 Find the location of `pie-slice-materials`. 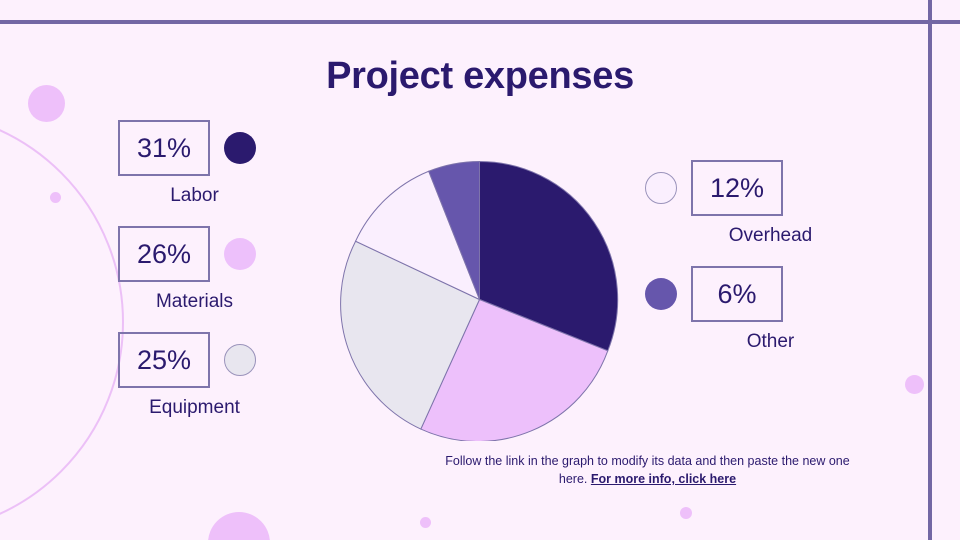

pie-slice-materials is located at coordinates (514, 369).